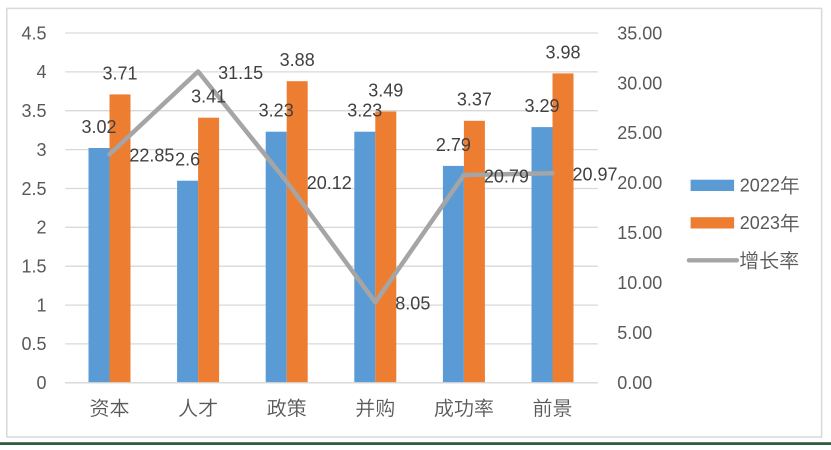 This screenshot has height=450, width=831. What do you see at coordinates (151, 156) in the screenshot?
I see `svg-text: 22.85` at bounding box center [151, 156].